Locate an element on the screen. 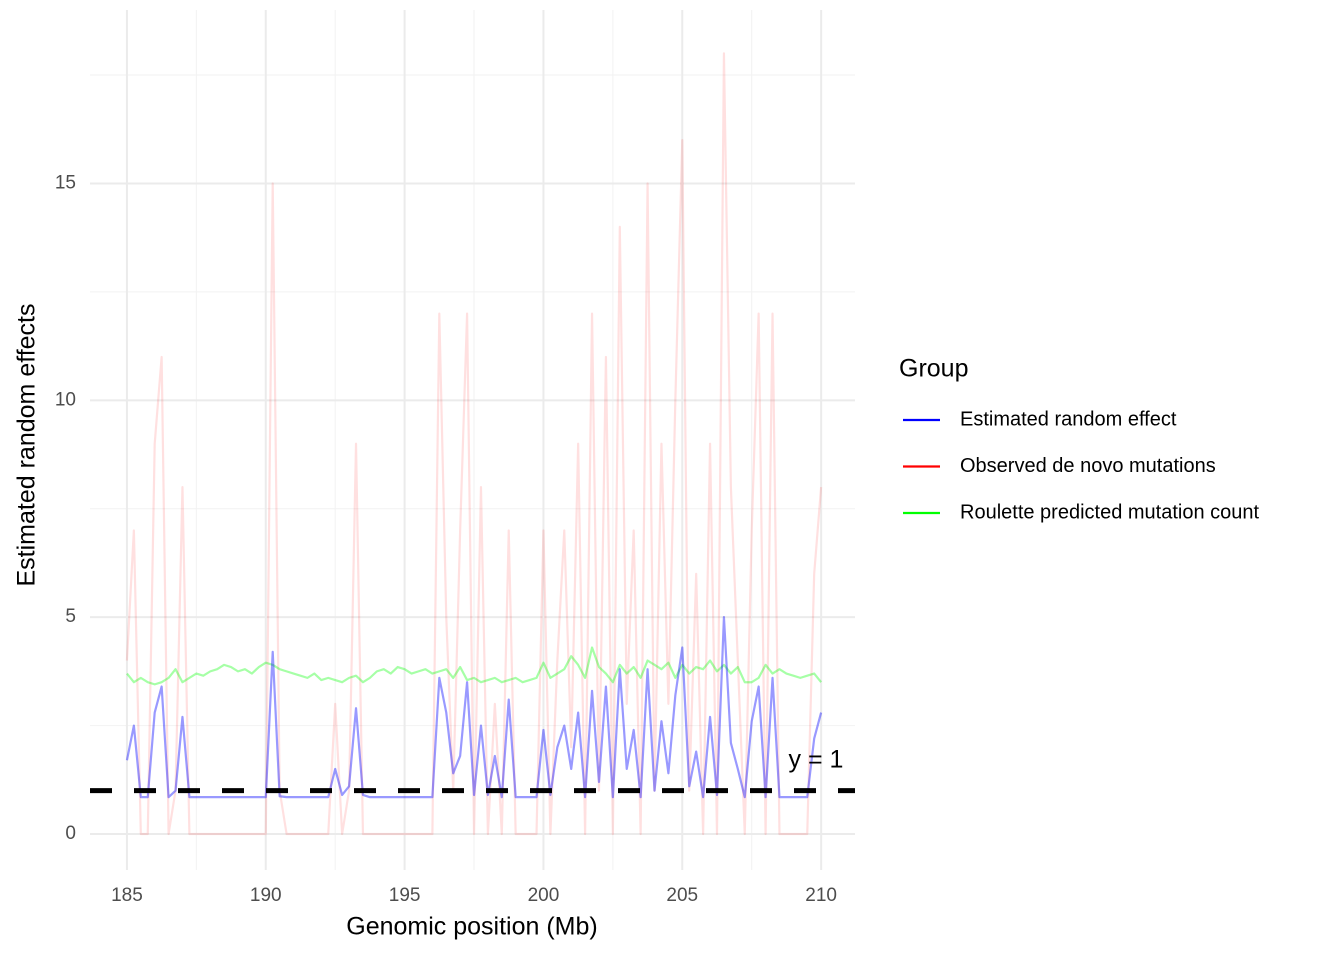 The width and height of the screenshot is (1344, 965). legend-title: Group is located at coordinates (933, 369).